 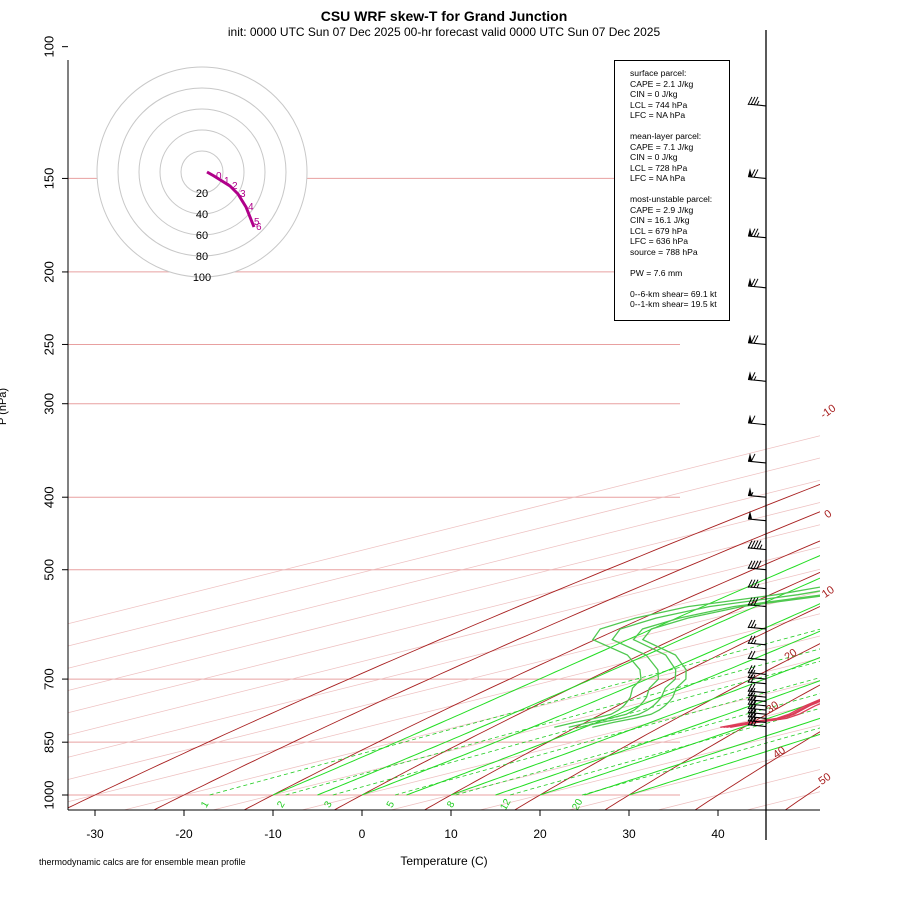 I want to click on y-tick-label: 100, so click(x=48, y=47).